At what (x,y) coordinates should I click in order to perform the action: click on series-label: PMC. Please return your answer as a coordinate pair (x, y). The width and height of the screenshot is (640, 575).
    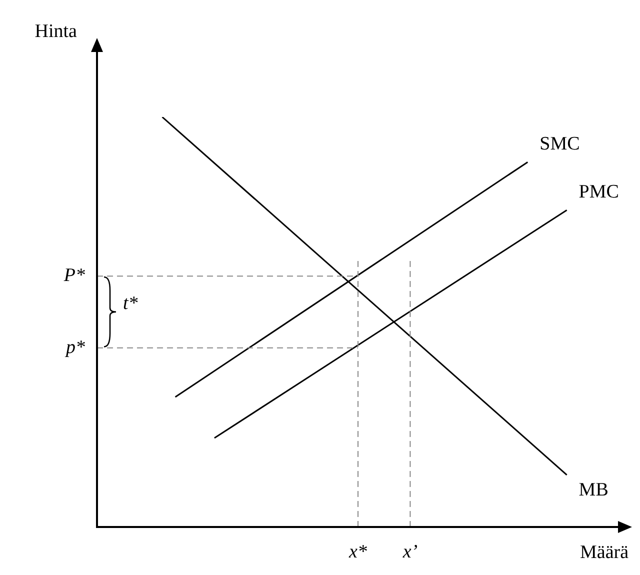
    Looking at the image, I should click on (598, 192).